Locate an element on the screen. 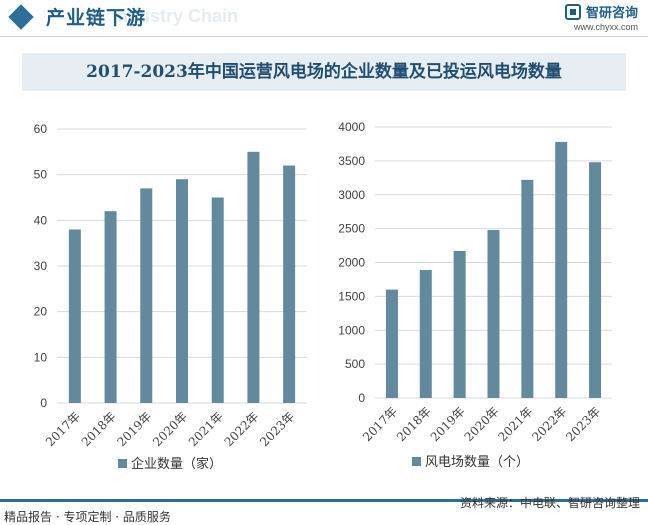 The image size is (648, 525). chart-title: 2017-2023年中国运营风电场的企业数量及已投运风电场数量 is located at coordinates (324, 72).